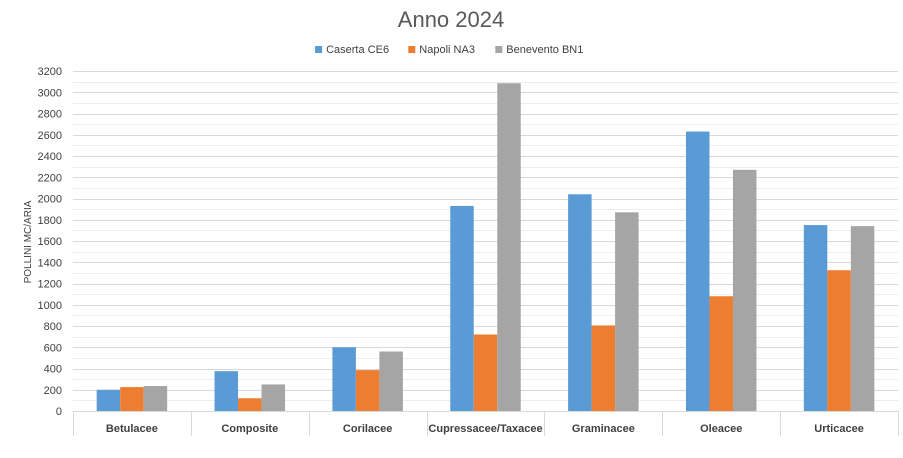 The height and width of the screenshot is (458, 903). I want to click on legend-label: Benevento BN1, so click(544, 50).